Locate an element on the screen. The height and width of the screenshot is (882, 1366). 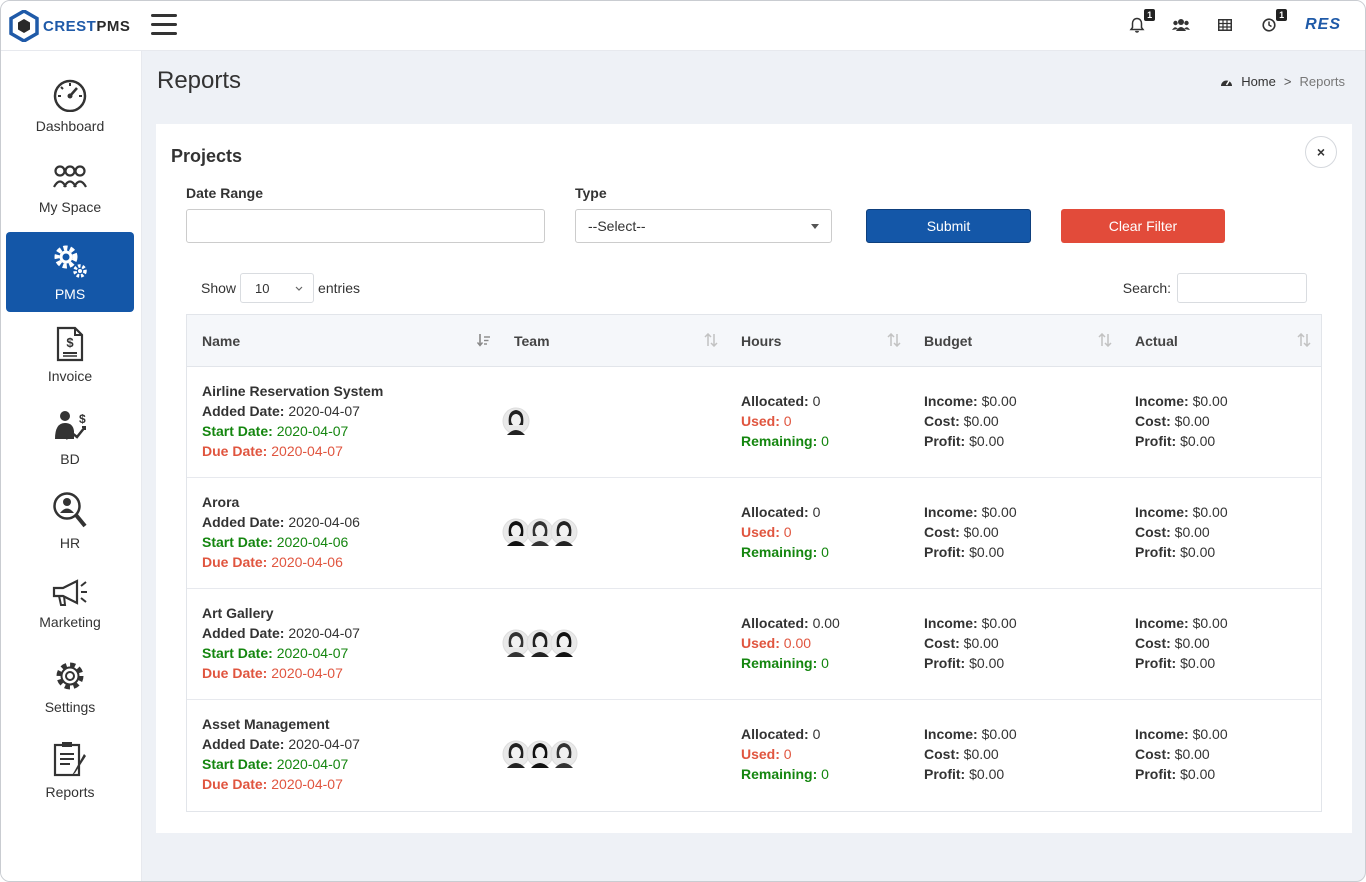
budget-cost-label: Cost: is located at coordinates (942, 643).